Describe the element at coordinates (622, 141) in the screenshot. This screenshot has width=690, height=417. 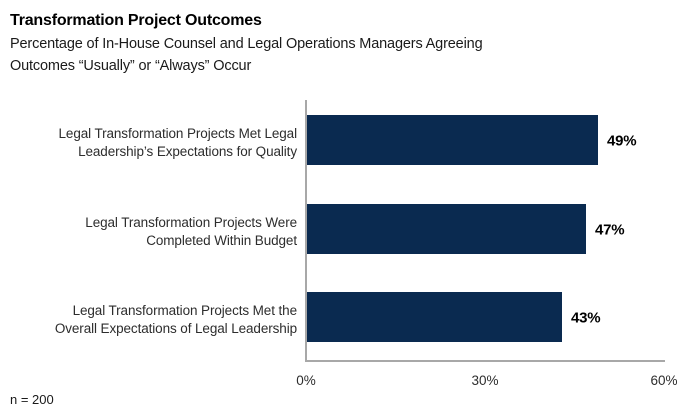
I see `value-label: 49%` at that location.